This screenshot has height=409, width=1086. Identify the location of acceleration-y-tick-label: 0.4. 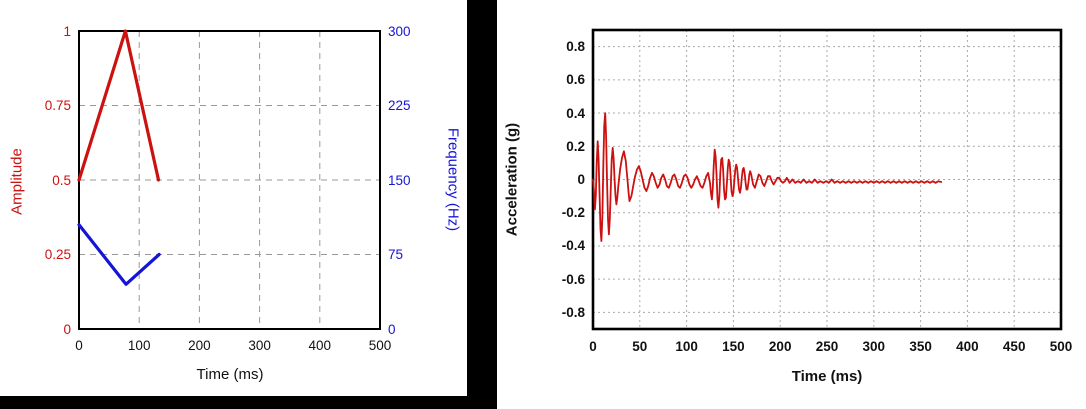
(575, 113).